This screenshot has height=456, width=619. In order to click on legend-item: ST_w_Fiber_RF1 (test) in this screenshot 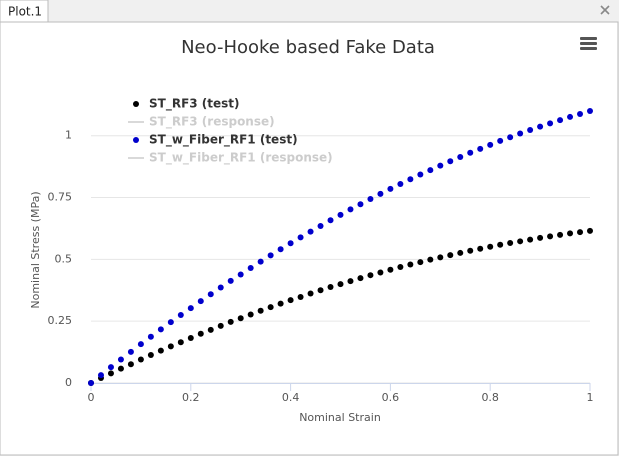, I will do `click(215, 140)`.